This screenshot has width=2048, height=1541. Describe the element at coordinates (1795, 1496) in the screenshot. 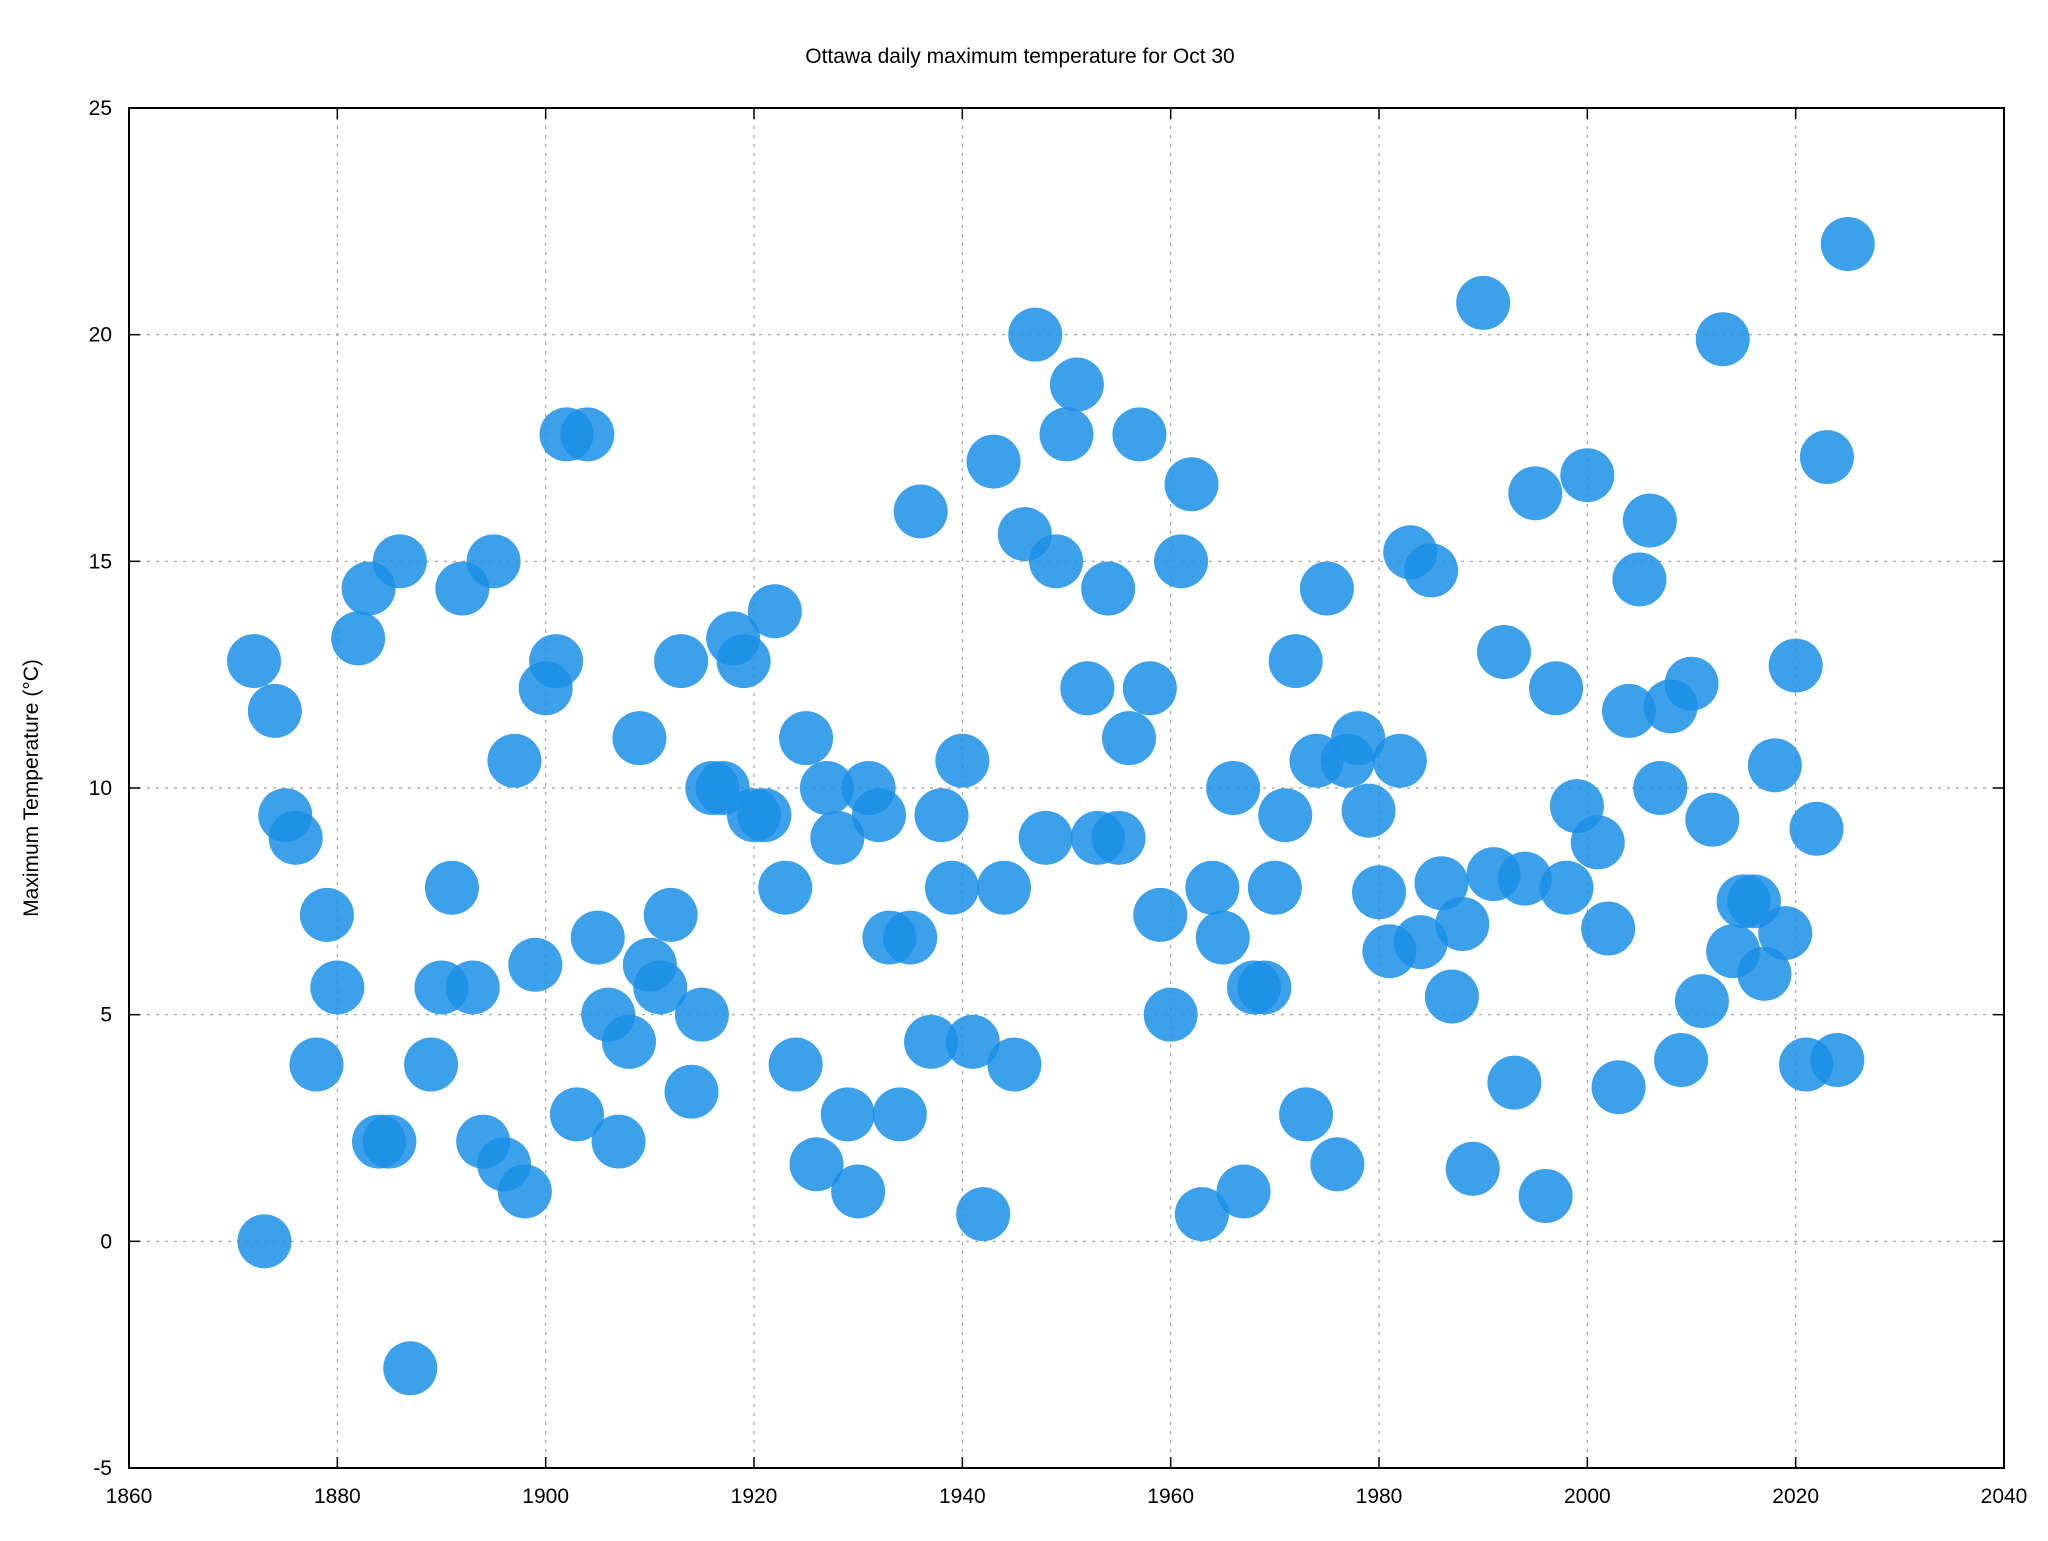

I see `x-tick-label: 2020` at that location.